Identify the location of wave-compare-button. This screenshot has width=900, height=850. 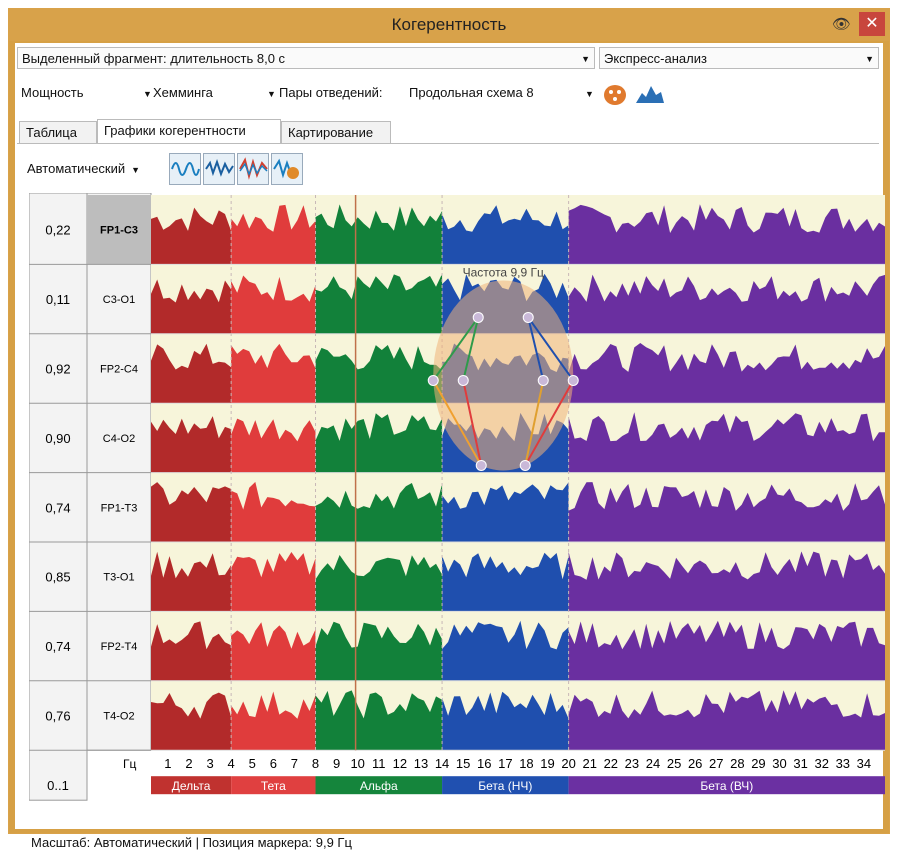
(219, 169).